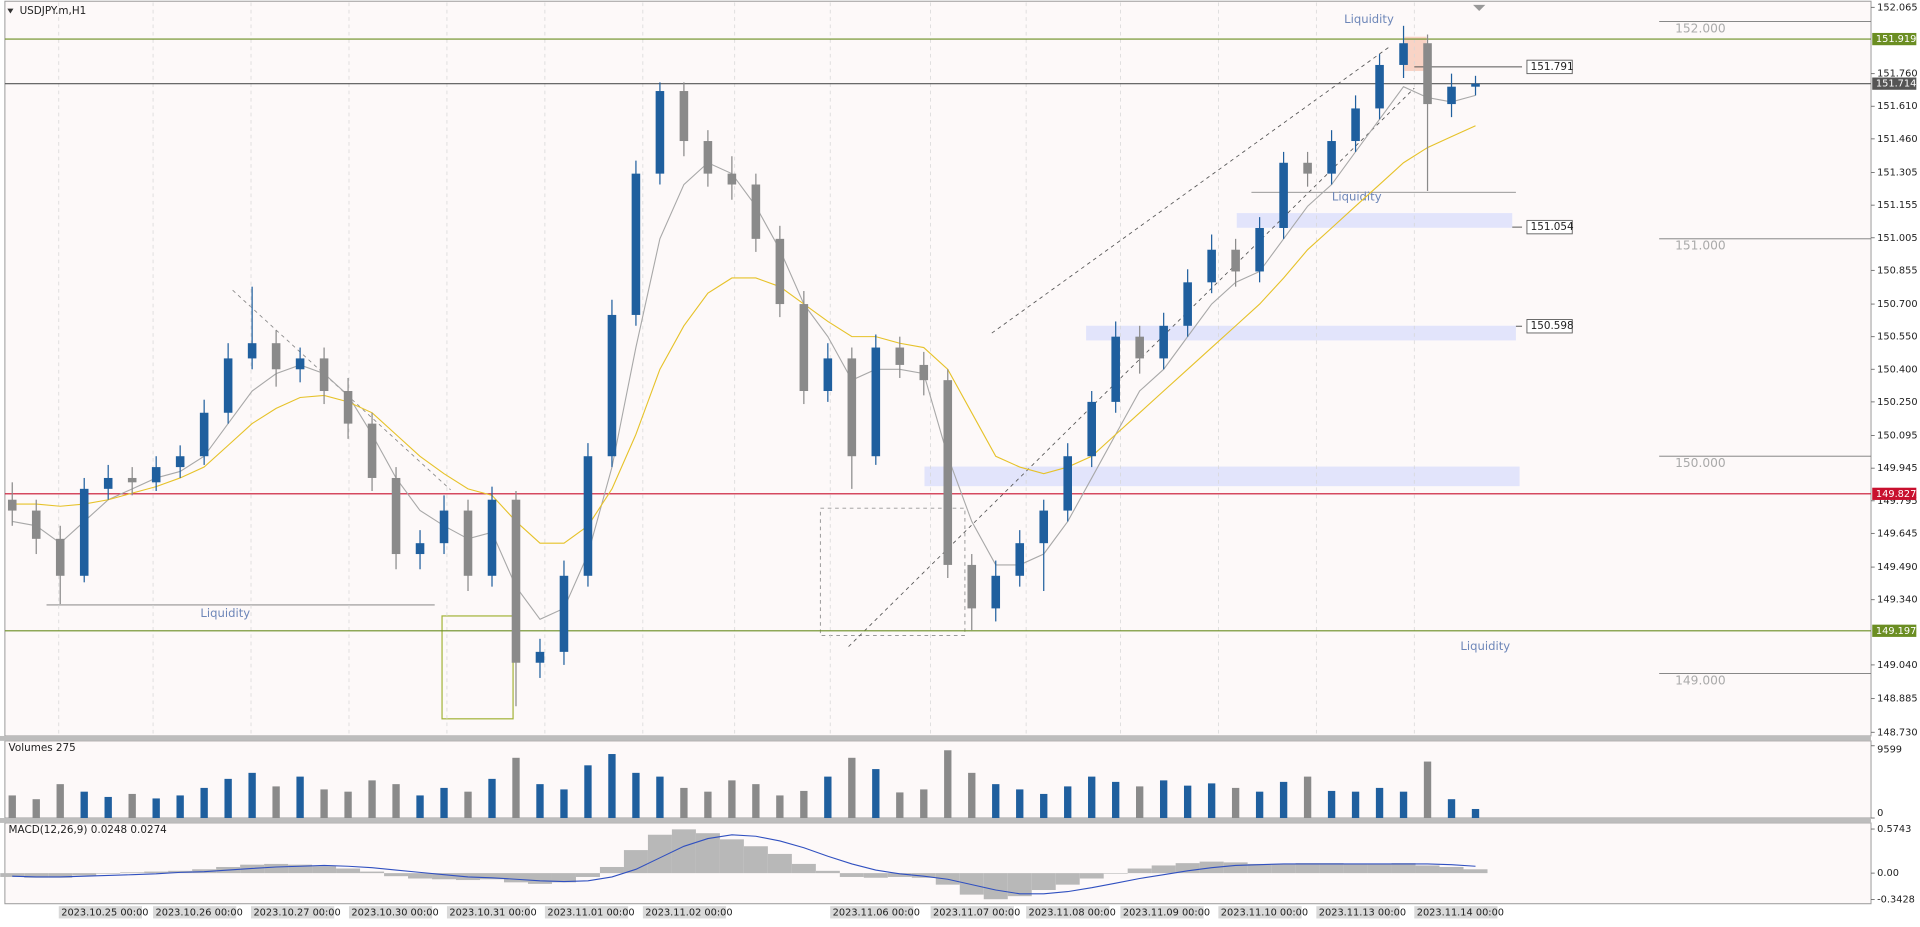  What do you see at coordinates (1700, 680) in the screenshot?
I see `round-level-label: 149.000` at bounding box center [1700, 680].